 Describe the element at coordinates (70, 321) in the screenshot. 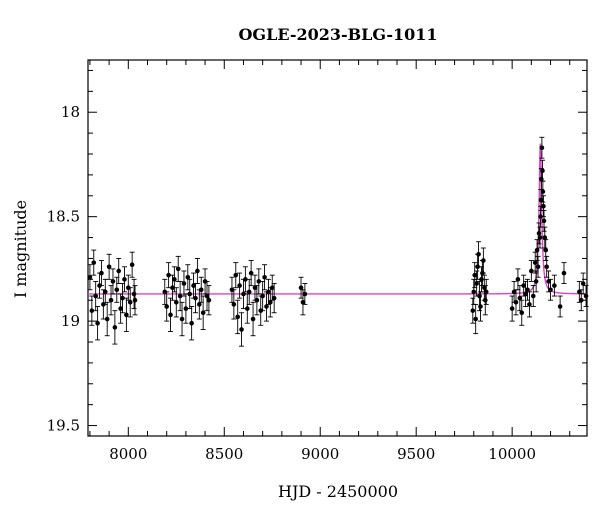

I see `y-tick-label: 19` at that location.